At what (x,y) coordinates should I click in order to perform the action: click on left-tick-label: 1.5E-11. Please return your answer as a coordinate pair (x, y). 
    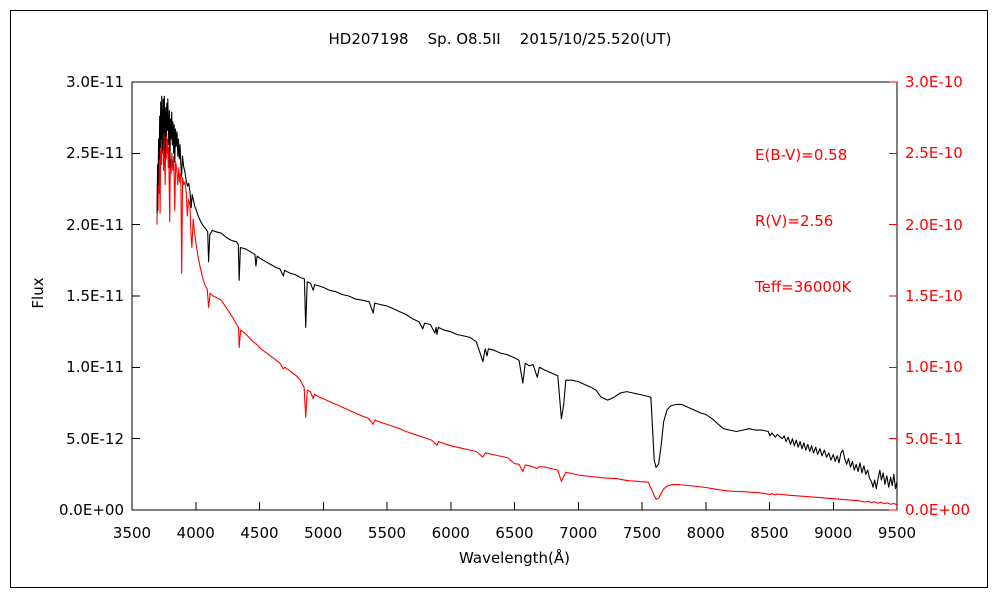
    Looking at the image, I should click on (95, 296).